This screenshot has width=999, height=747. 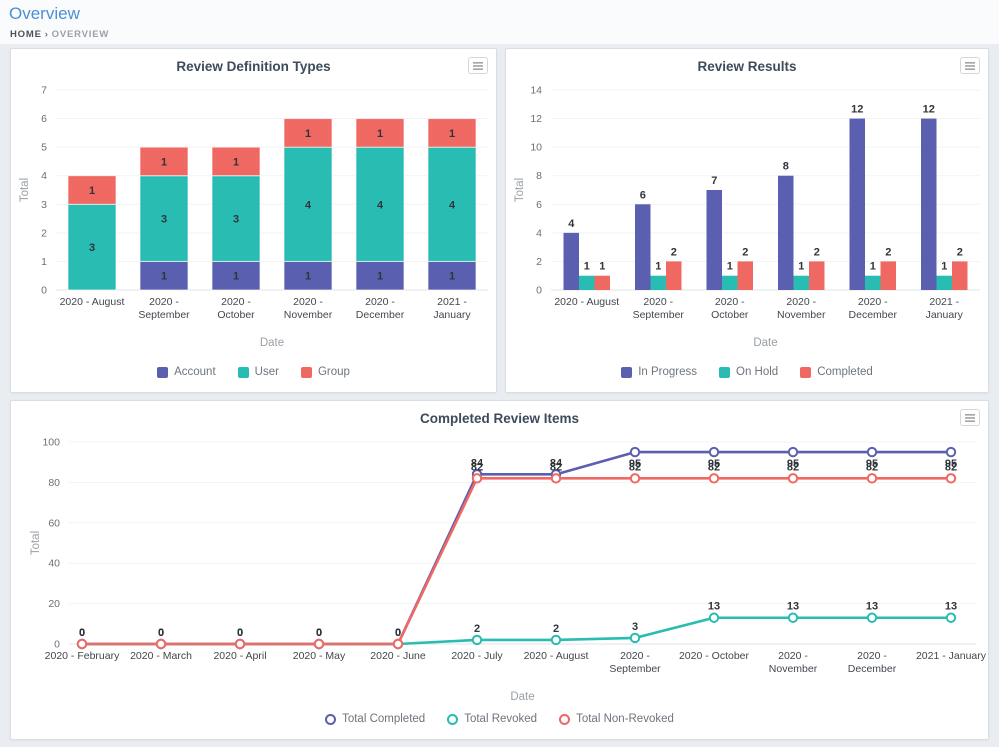 I want to click on legend-item-group: Group, so click(x=325, y=372).